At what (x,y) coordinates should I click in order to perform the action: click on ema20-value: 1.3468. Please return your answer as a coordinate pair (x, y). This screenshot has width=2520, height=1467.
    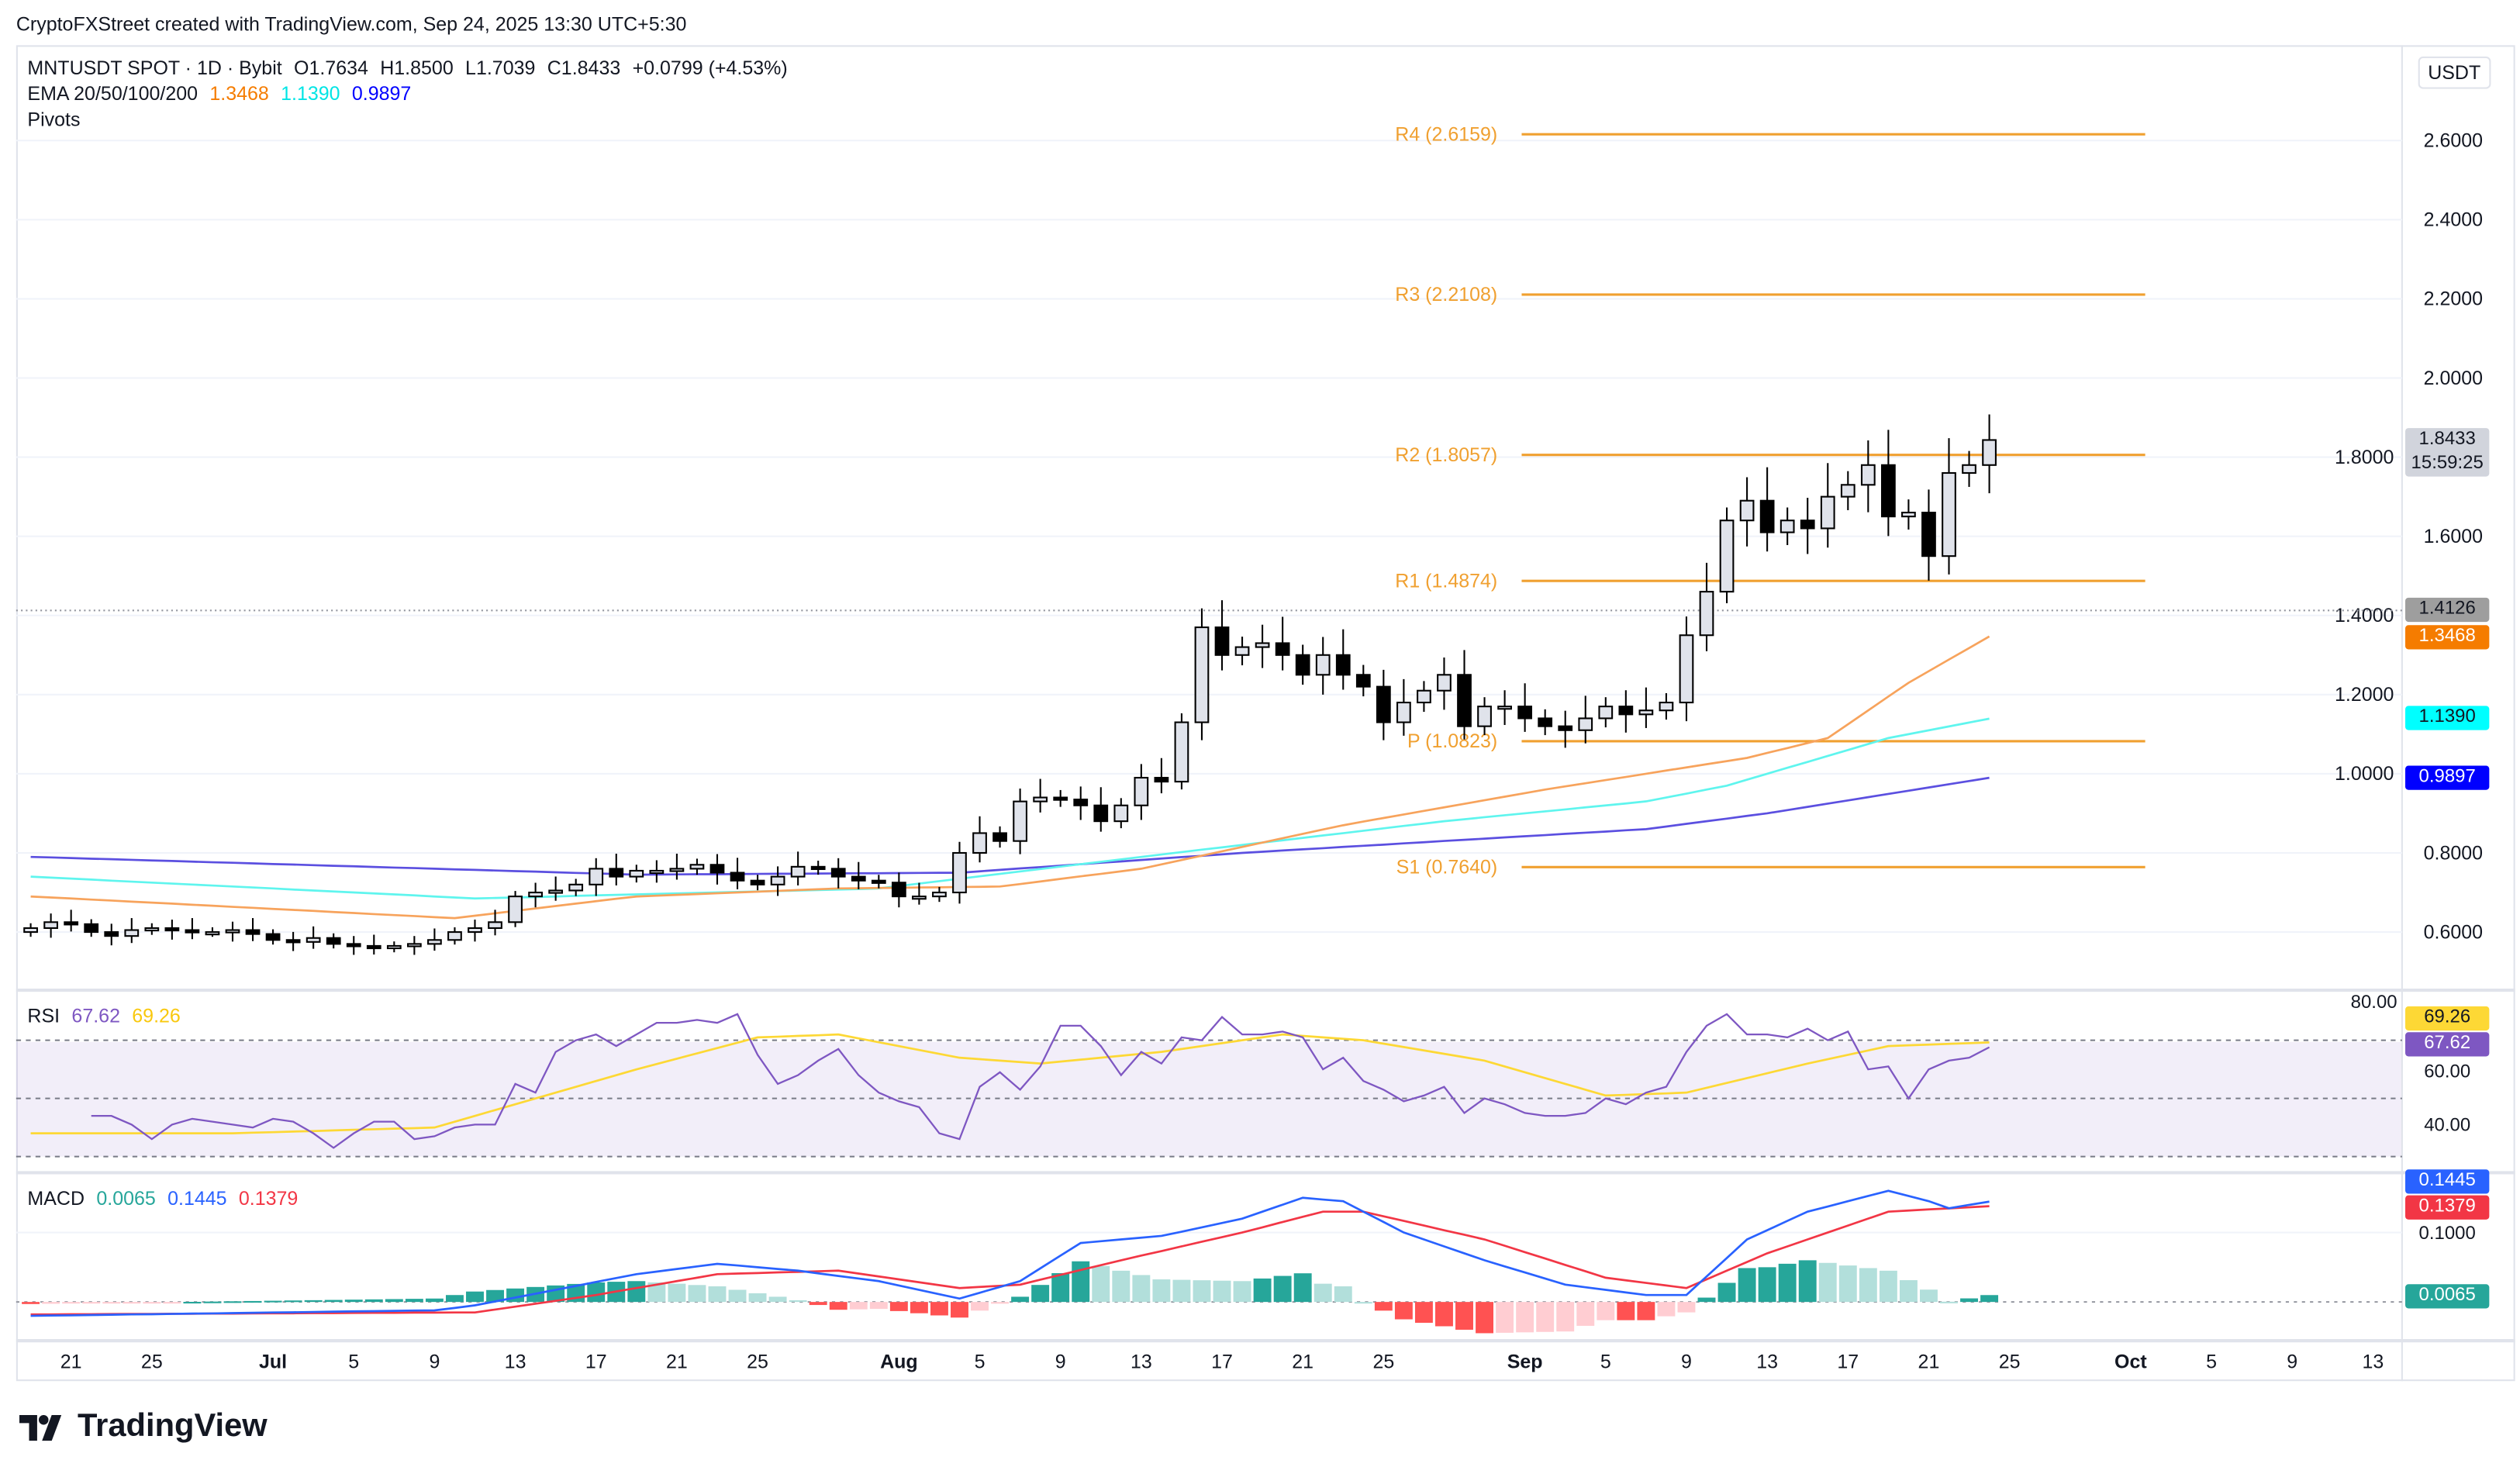
    Looking at the image, I should click on (239, 93).